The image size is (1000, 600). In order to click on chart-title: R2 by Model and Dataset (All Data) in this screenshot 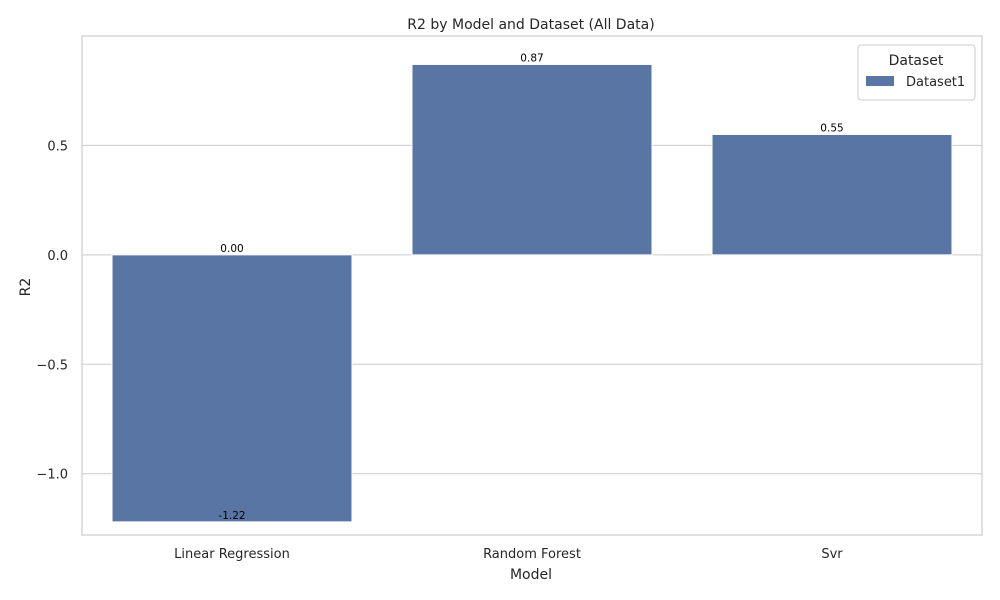, I will do `click(530, 25)`.